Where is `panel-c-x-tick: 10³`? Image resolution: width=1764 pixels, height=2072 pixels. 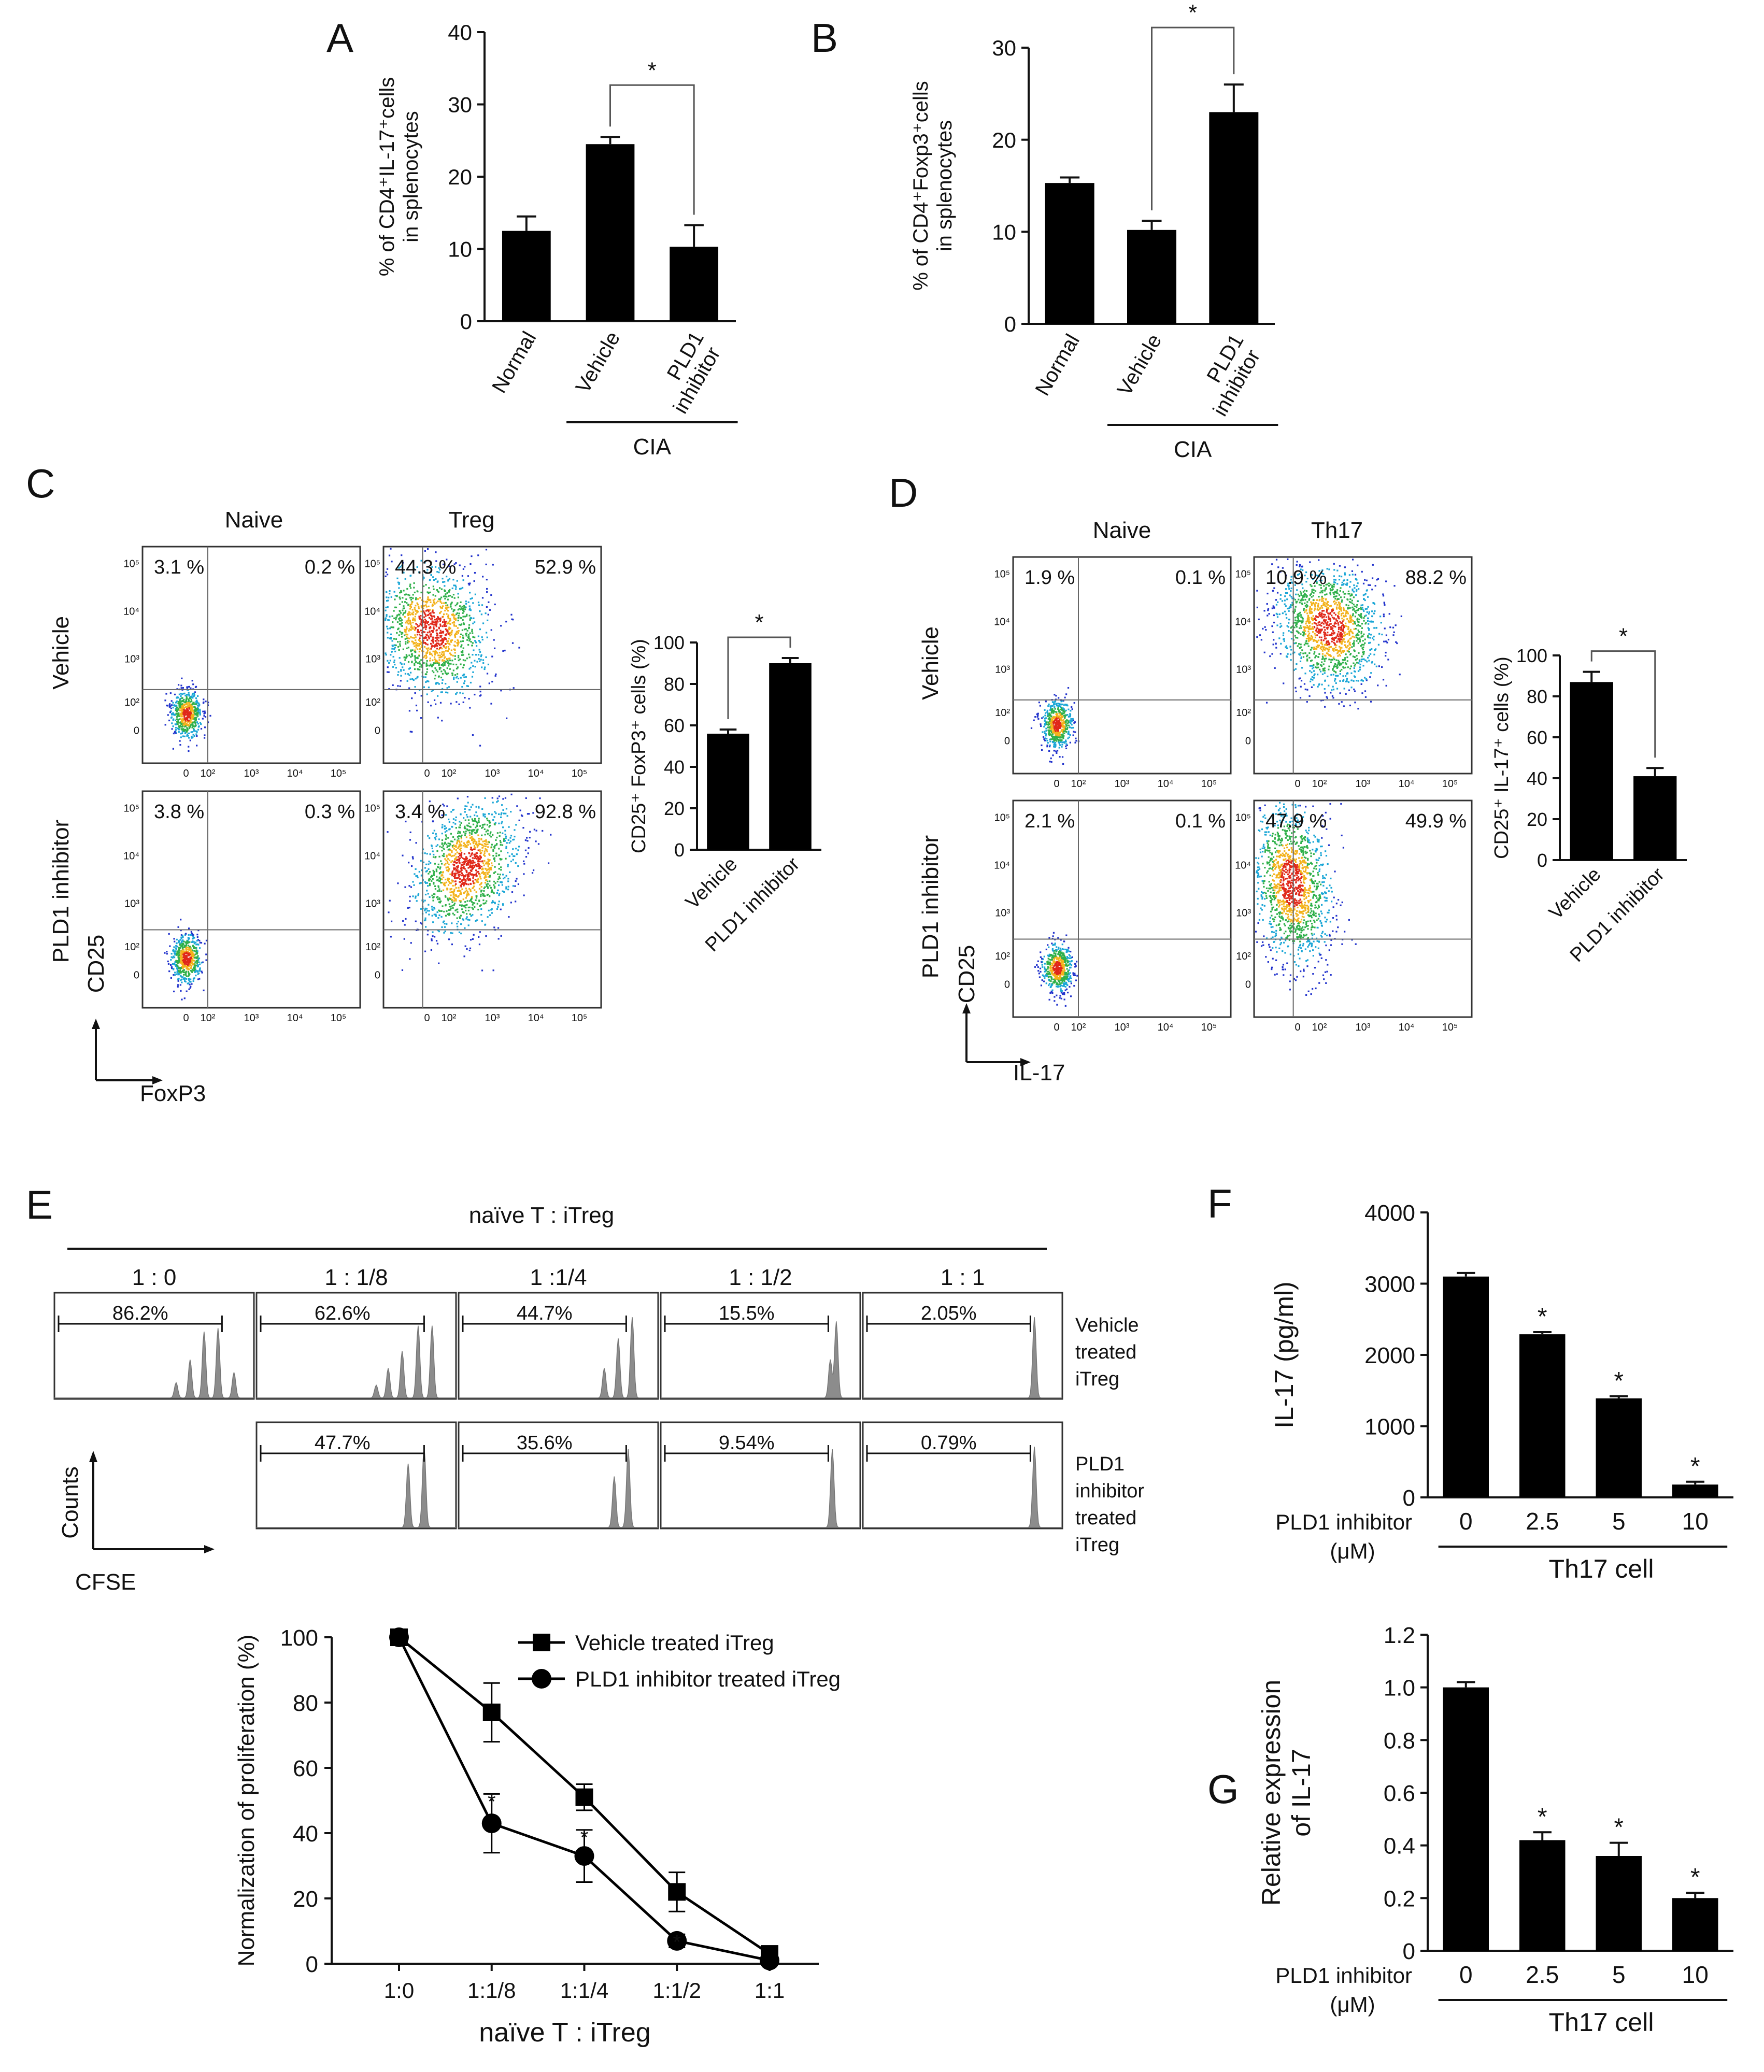 panel-c-x-tick: 10³ is located at coordinates (492, 1018).